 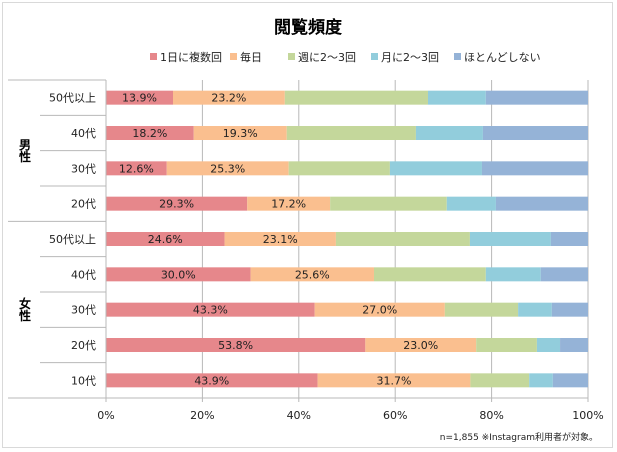 What do you see at coordinates (202, 415) in the screenshot?
I see `x-tick-label: 20%` at bounding box center [202, 415].